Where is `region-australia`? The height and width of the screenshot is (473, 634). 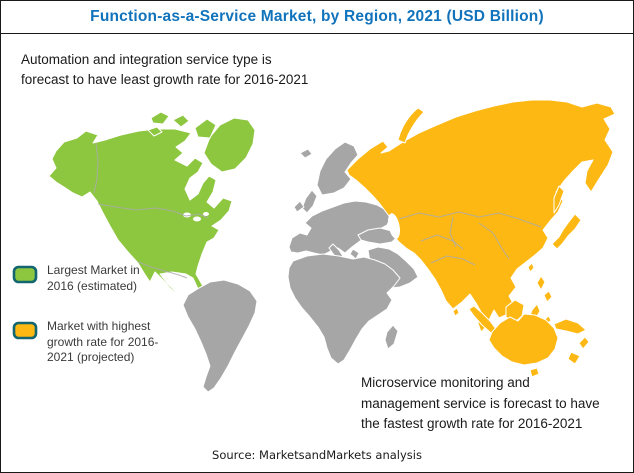
region-australia is located at coordinates (523, 339).